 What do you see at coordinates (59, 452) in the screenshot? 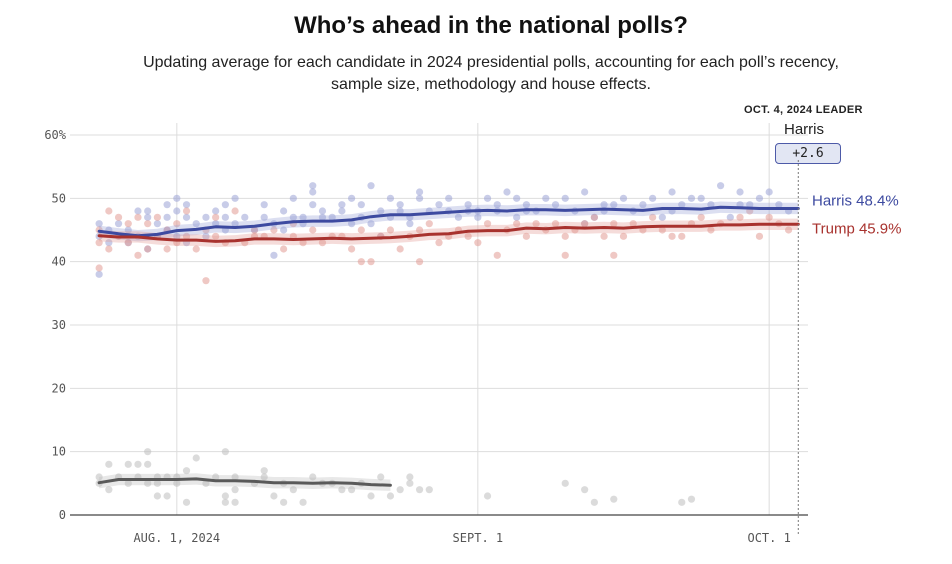
I see `y-tick-label: 10` at bounding box center [59, 452].